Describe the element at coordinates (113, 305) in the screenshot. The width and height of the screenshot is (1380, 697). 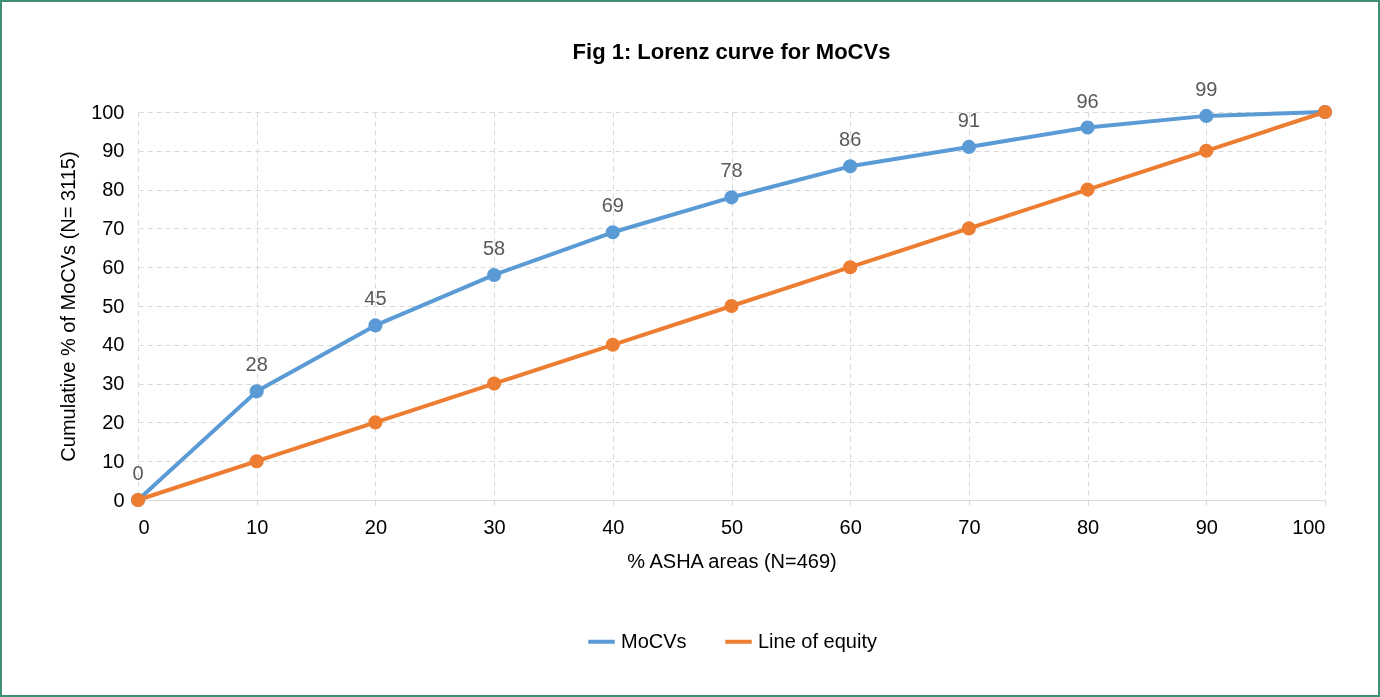
I see `y-tick-label: 50` at that location.